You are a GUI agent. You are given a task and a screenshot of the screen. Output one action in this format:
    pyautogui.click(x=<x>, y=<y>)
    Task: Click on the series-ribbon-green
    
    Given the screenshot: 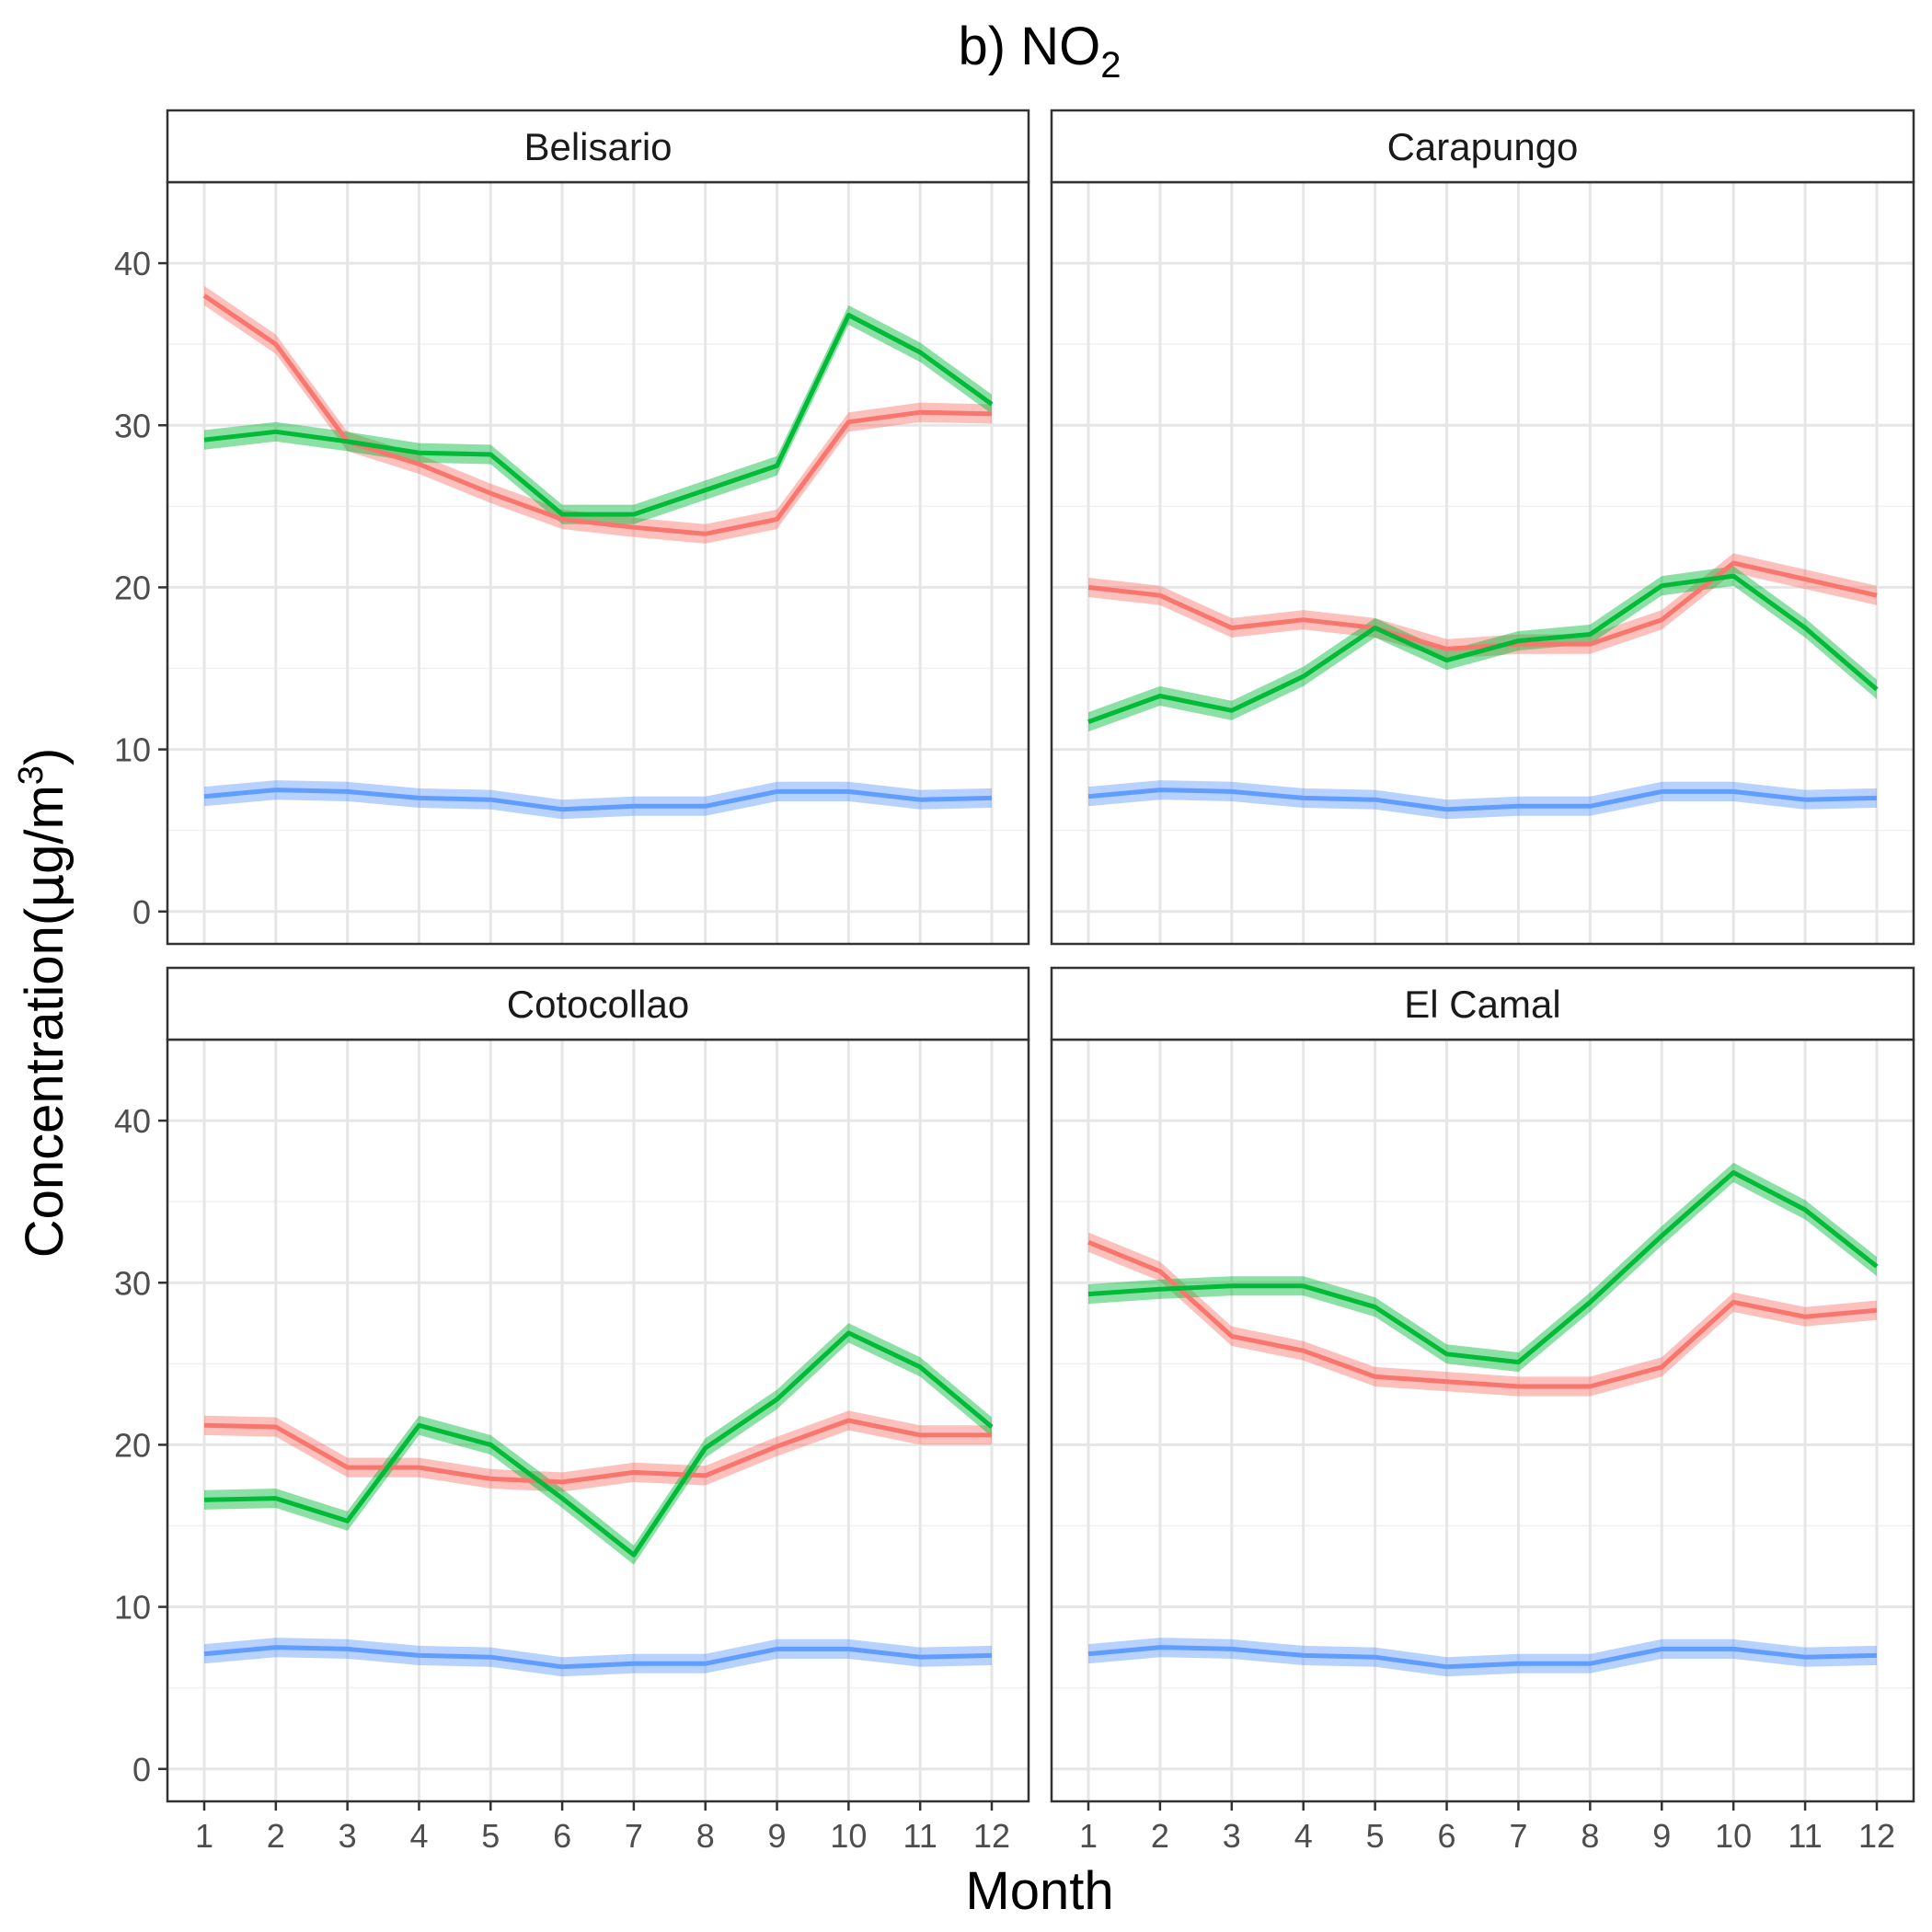 What is the action you would take?
    pyautogui.click(x=1482, y=1267)
    